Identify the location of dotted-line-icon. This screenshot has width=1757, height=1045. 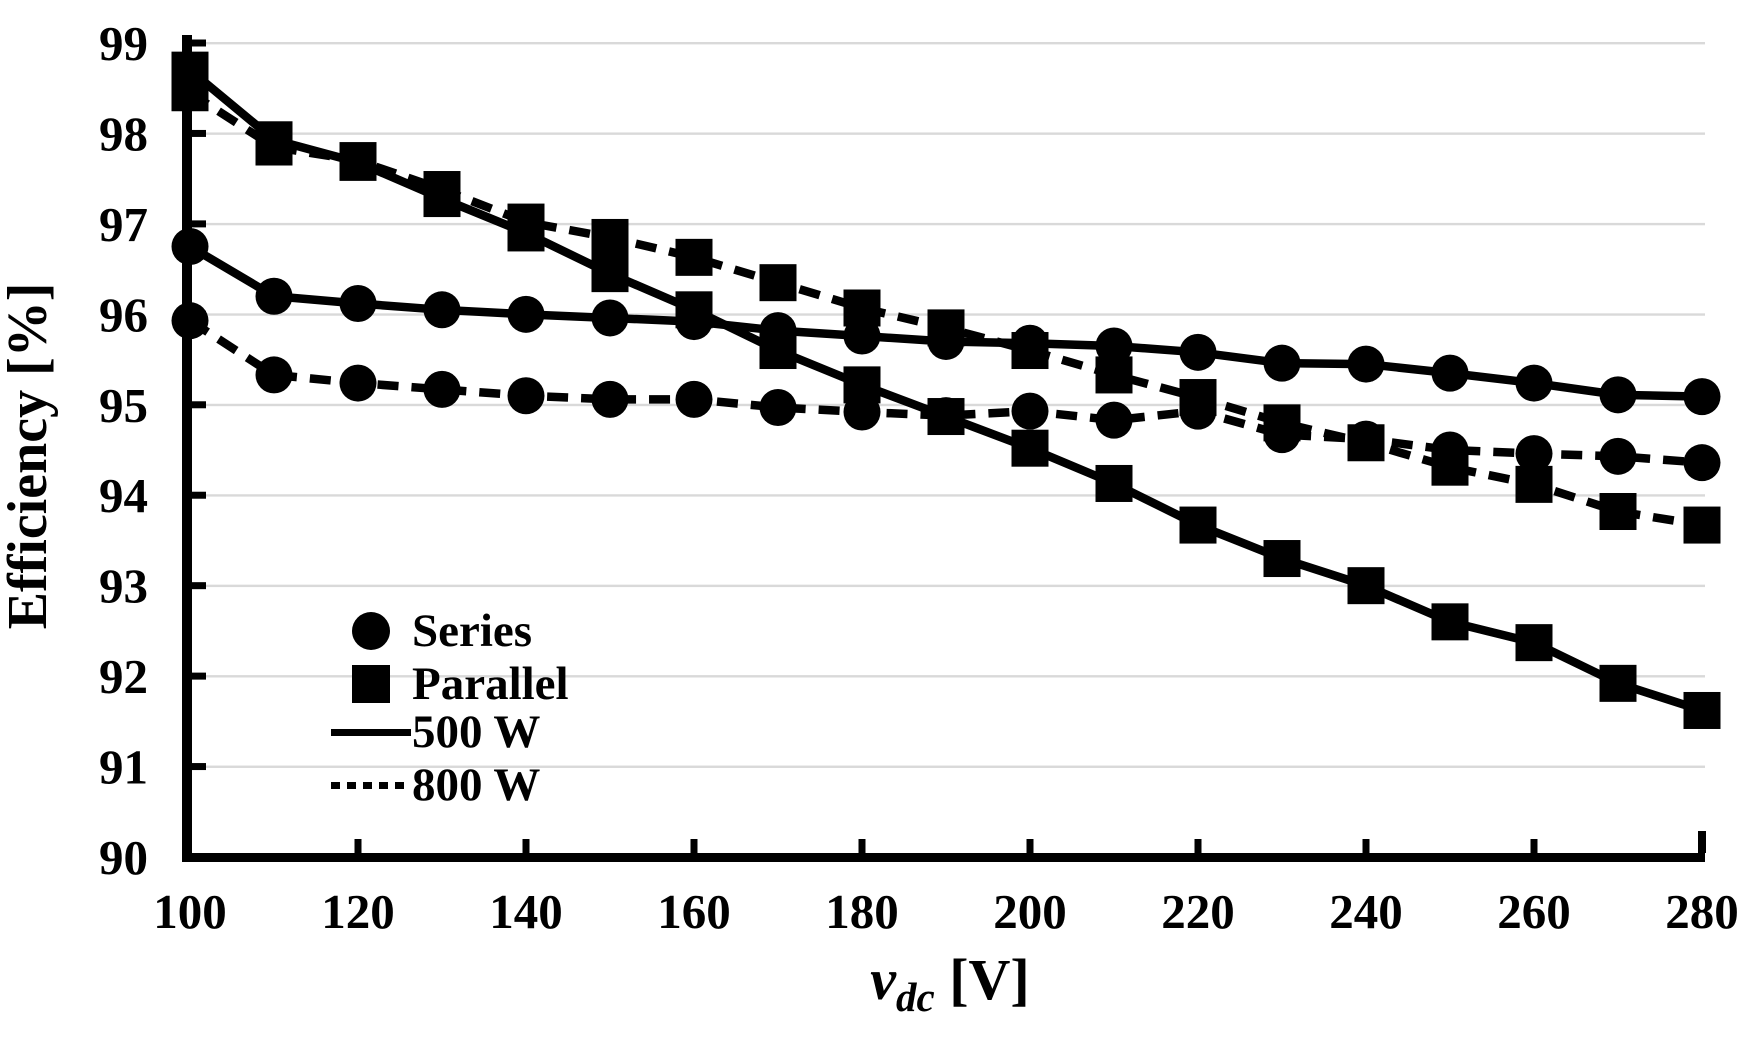
(371, 785).